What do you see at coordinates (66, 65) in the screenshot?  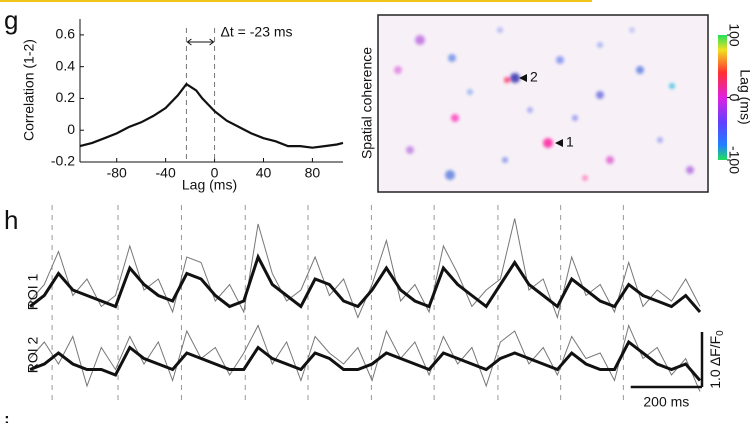 I see `y-tick-label: 0.4` at bounding box center [66, 65].